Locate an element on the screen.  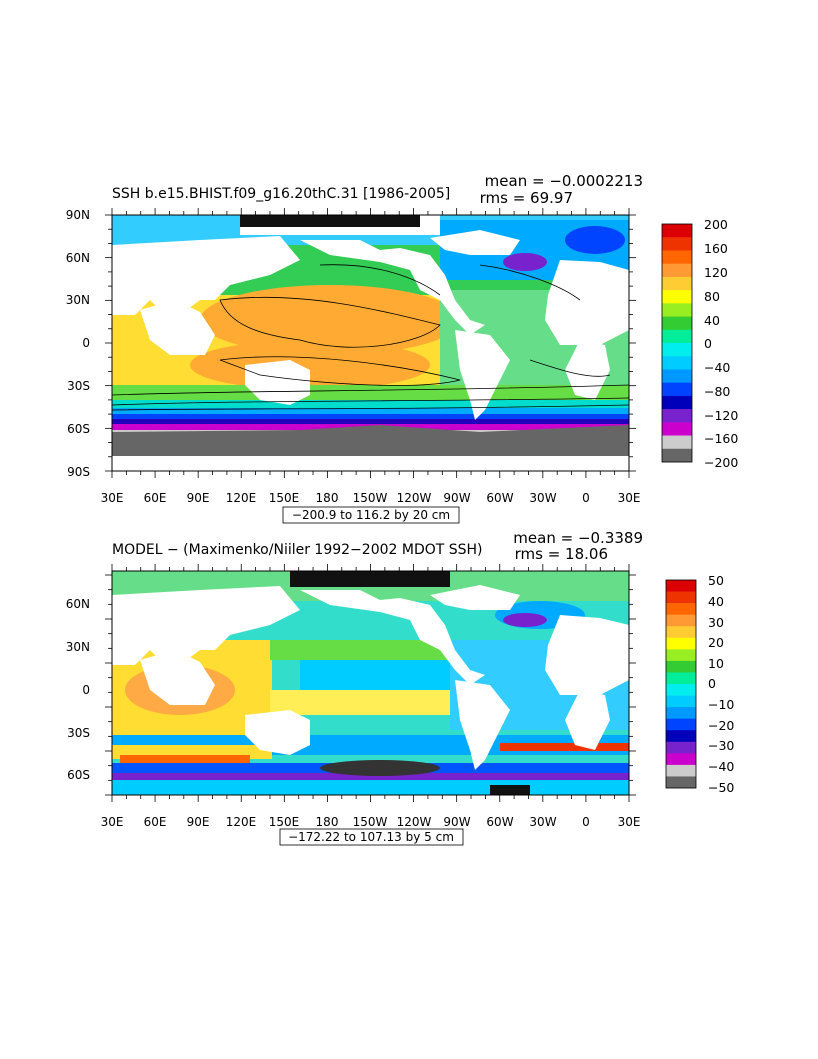
colorbar-label: 10 is located at coordinates (716, 663).